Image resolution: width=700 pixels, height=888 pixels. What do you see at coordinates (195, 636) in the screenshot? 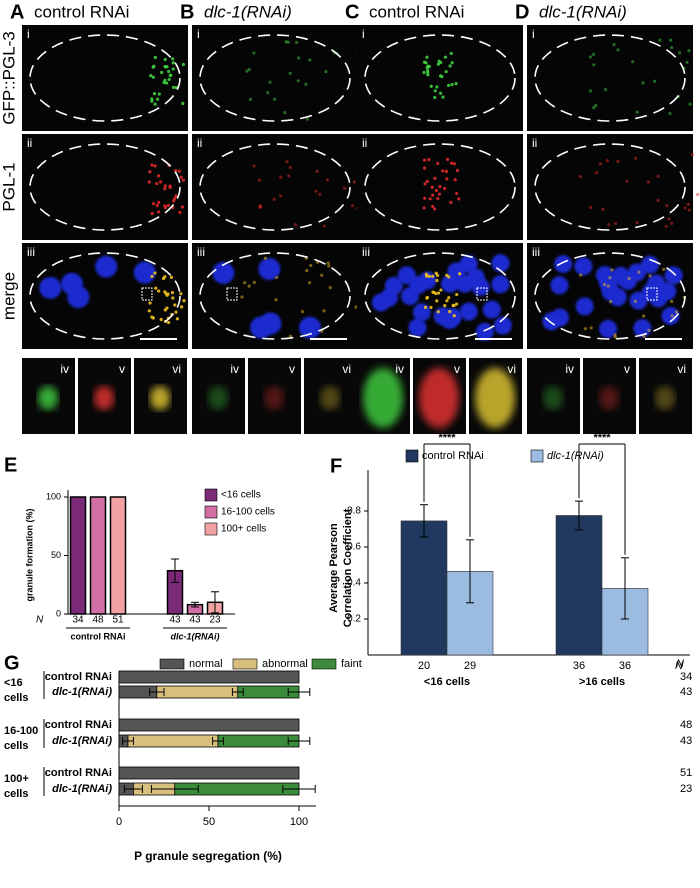
I see `x-tick-label: dlc-1(RNAi)` at bounding box center [195, 636].